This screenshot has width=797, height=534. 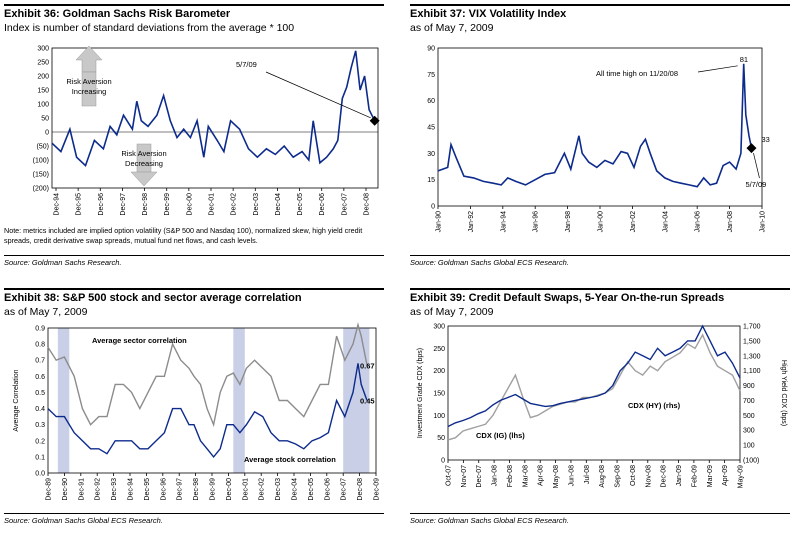 What do you see at coordinates (322, 204) in the screenshot?
I see `x-tick-label: Dec-06` at bounding box center [322, 204].